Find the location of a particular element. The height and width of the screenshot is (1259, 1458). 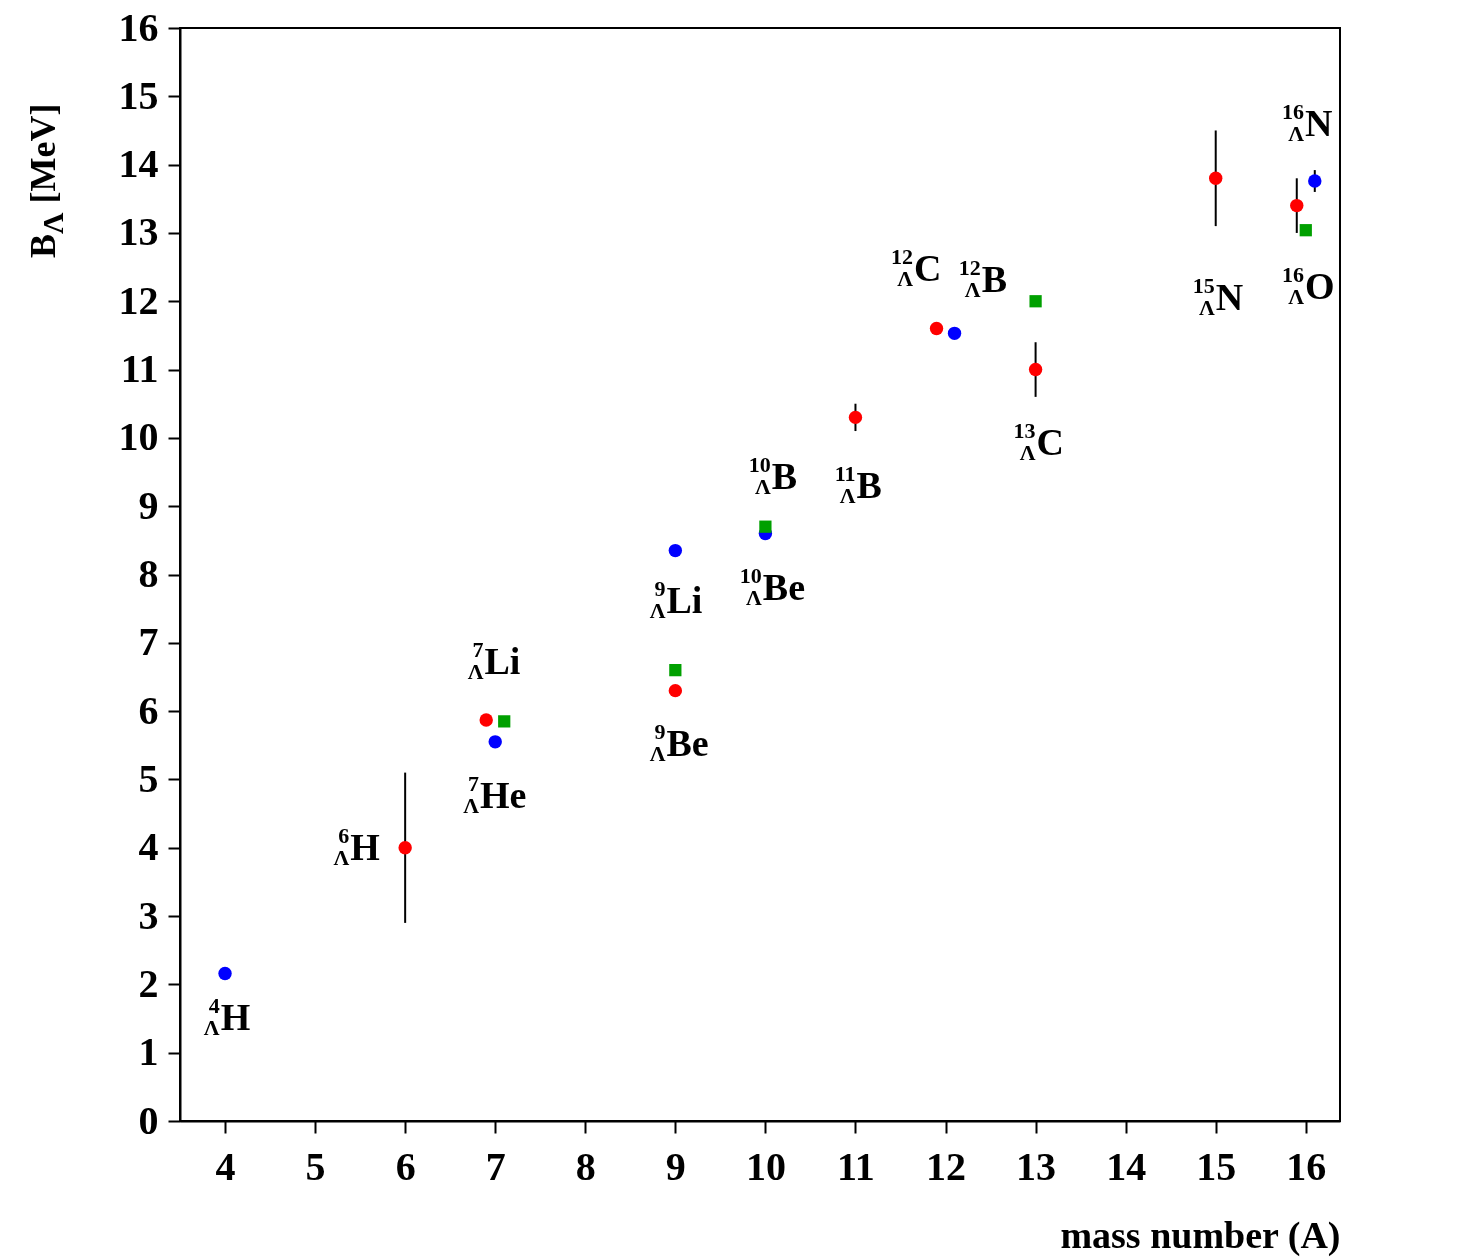

x-tick-label: 10 is located at coordinates (765, 1166).